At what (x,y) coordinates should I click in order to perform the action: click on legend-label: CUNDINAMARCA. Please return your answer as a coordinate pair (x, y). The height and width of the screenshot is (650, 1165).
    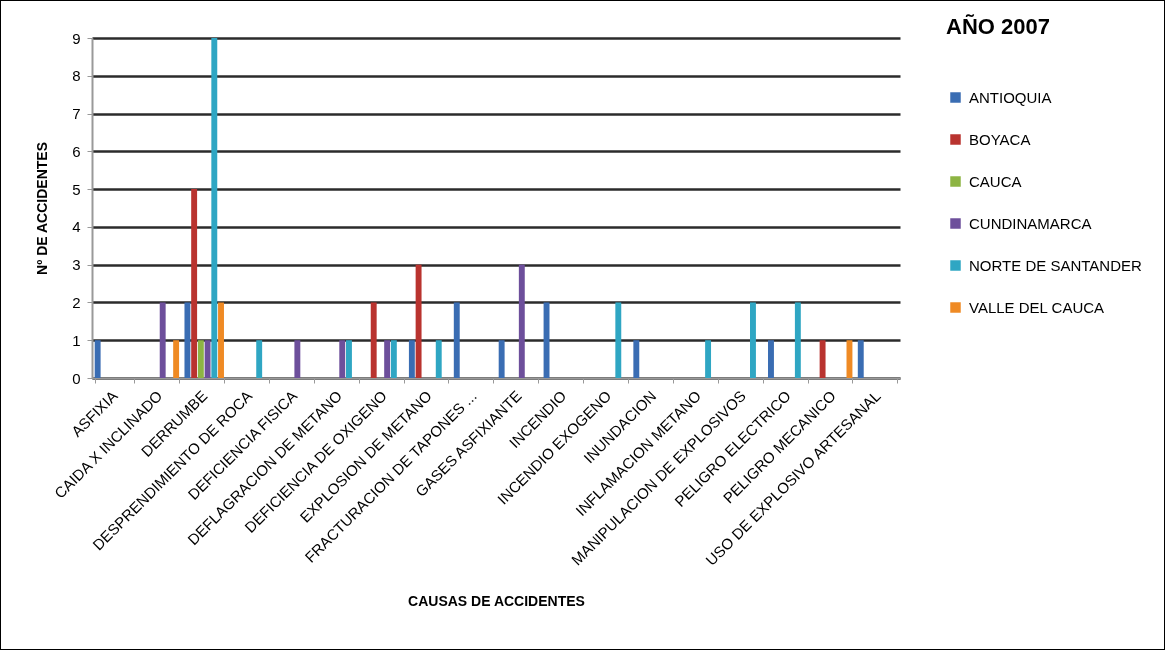
    Looking at the image, I should click on (1030, 223).